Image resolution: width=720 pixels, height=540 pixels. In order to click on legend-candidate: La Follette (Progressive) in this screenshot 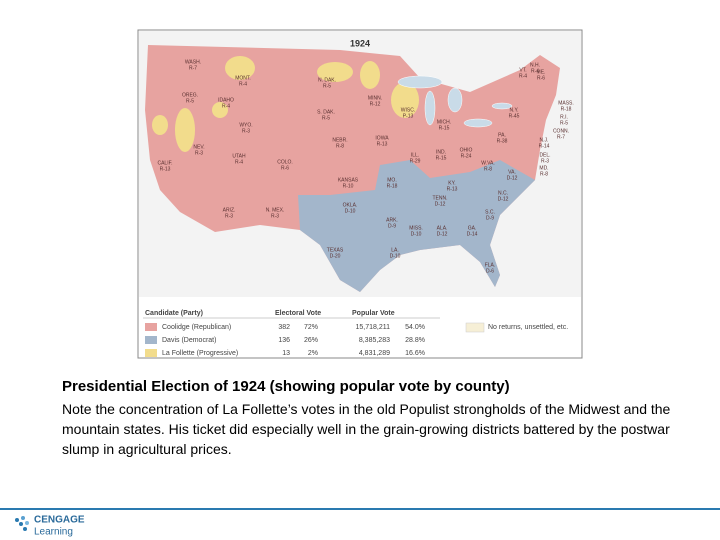, I will do `click(200, 353)`.